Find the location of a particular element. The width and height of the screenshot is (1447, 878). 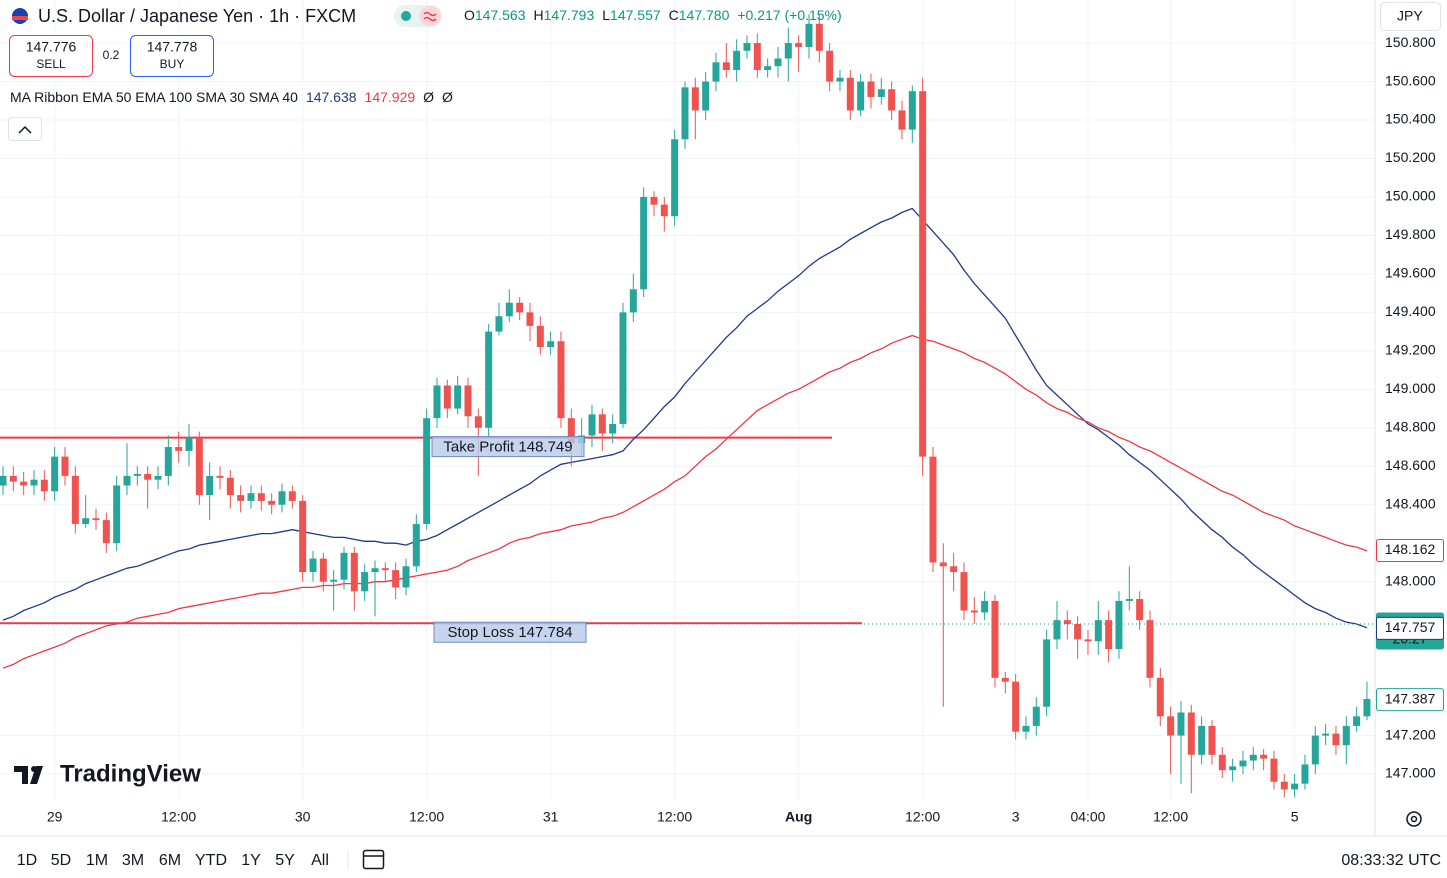

collapse-button is located at coordinates (25, 129).